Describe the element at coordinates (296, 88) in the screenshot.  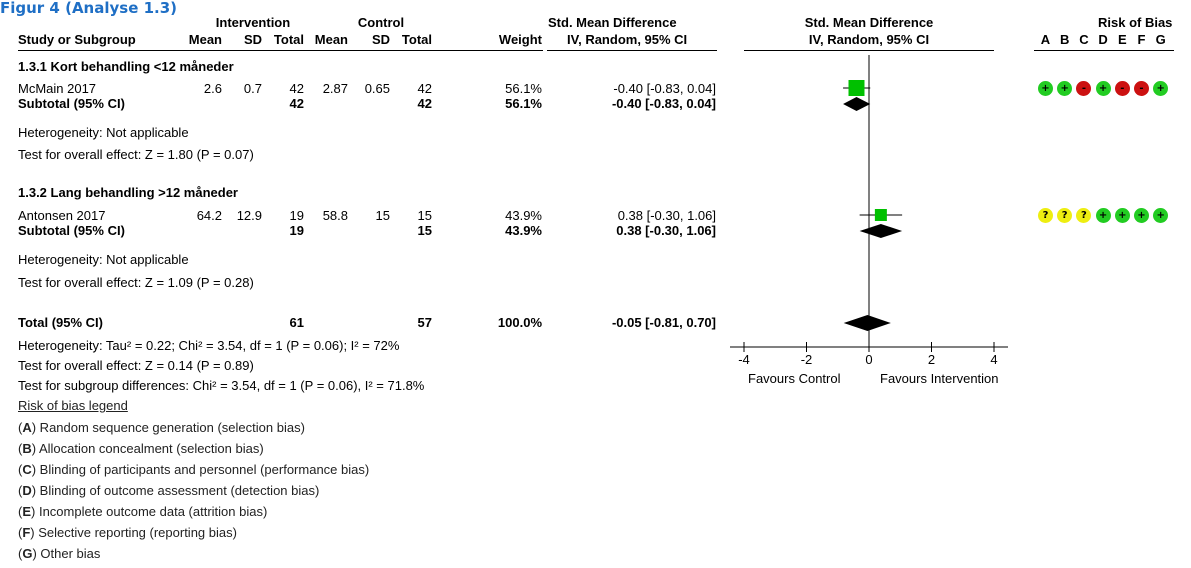
I see `intervention-total: 42` at that location.